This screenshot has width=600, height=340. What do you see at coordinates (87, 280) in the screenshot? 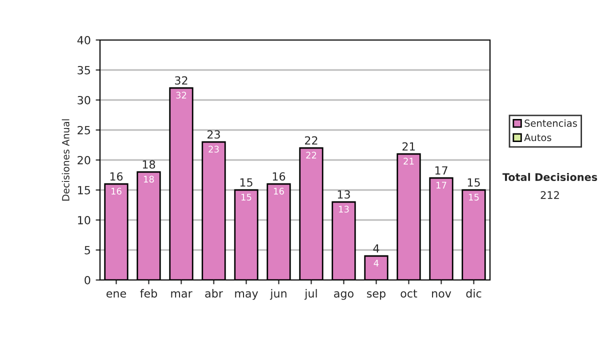
I see `y-tick-label: 0` at bounding box center [87, 280].